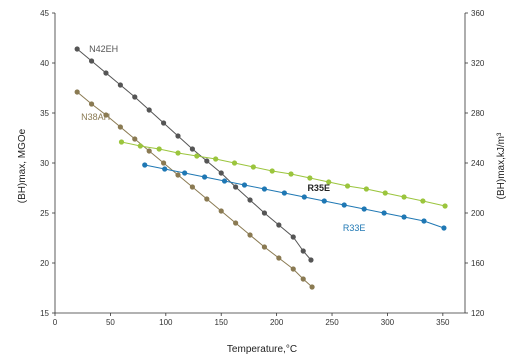 The width and height of the screenshot is (518, 356). What do you see at coordinates (44, 113) in the screenshot?
I see `y-tick-label: 35` at bounding box center [44, 113].